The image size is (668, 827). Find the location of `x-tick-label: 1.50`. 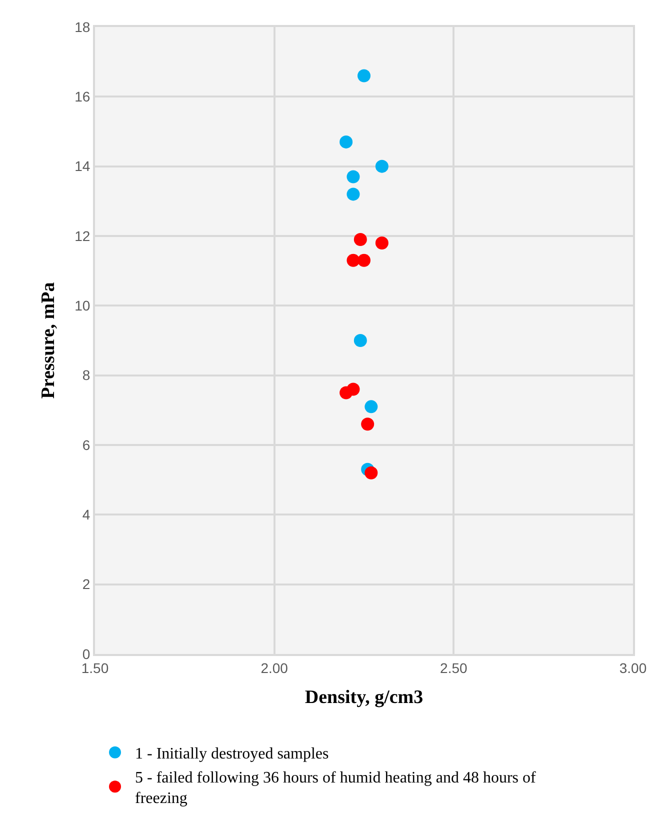

x-tick-label: 1.50 is located at coordinates (95, 668).